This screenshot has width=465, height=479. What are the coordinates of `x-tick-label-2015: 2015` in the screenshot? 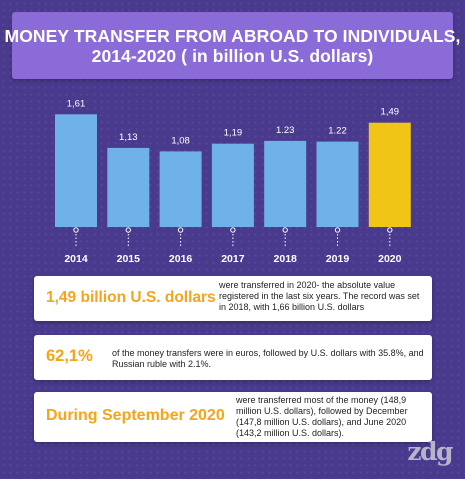 It's located at (129, 259).